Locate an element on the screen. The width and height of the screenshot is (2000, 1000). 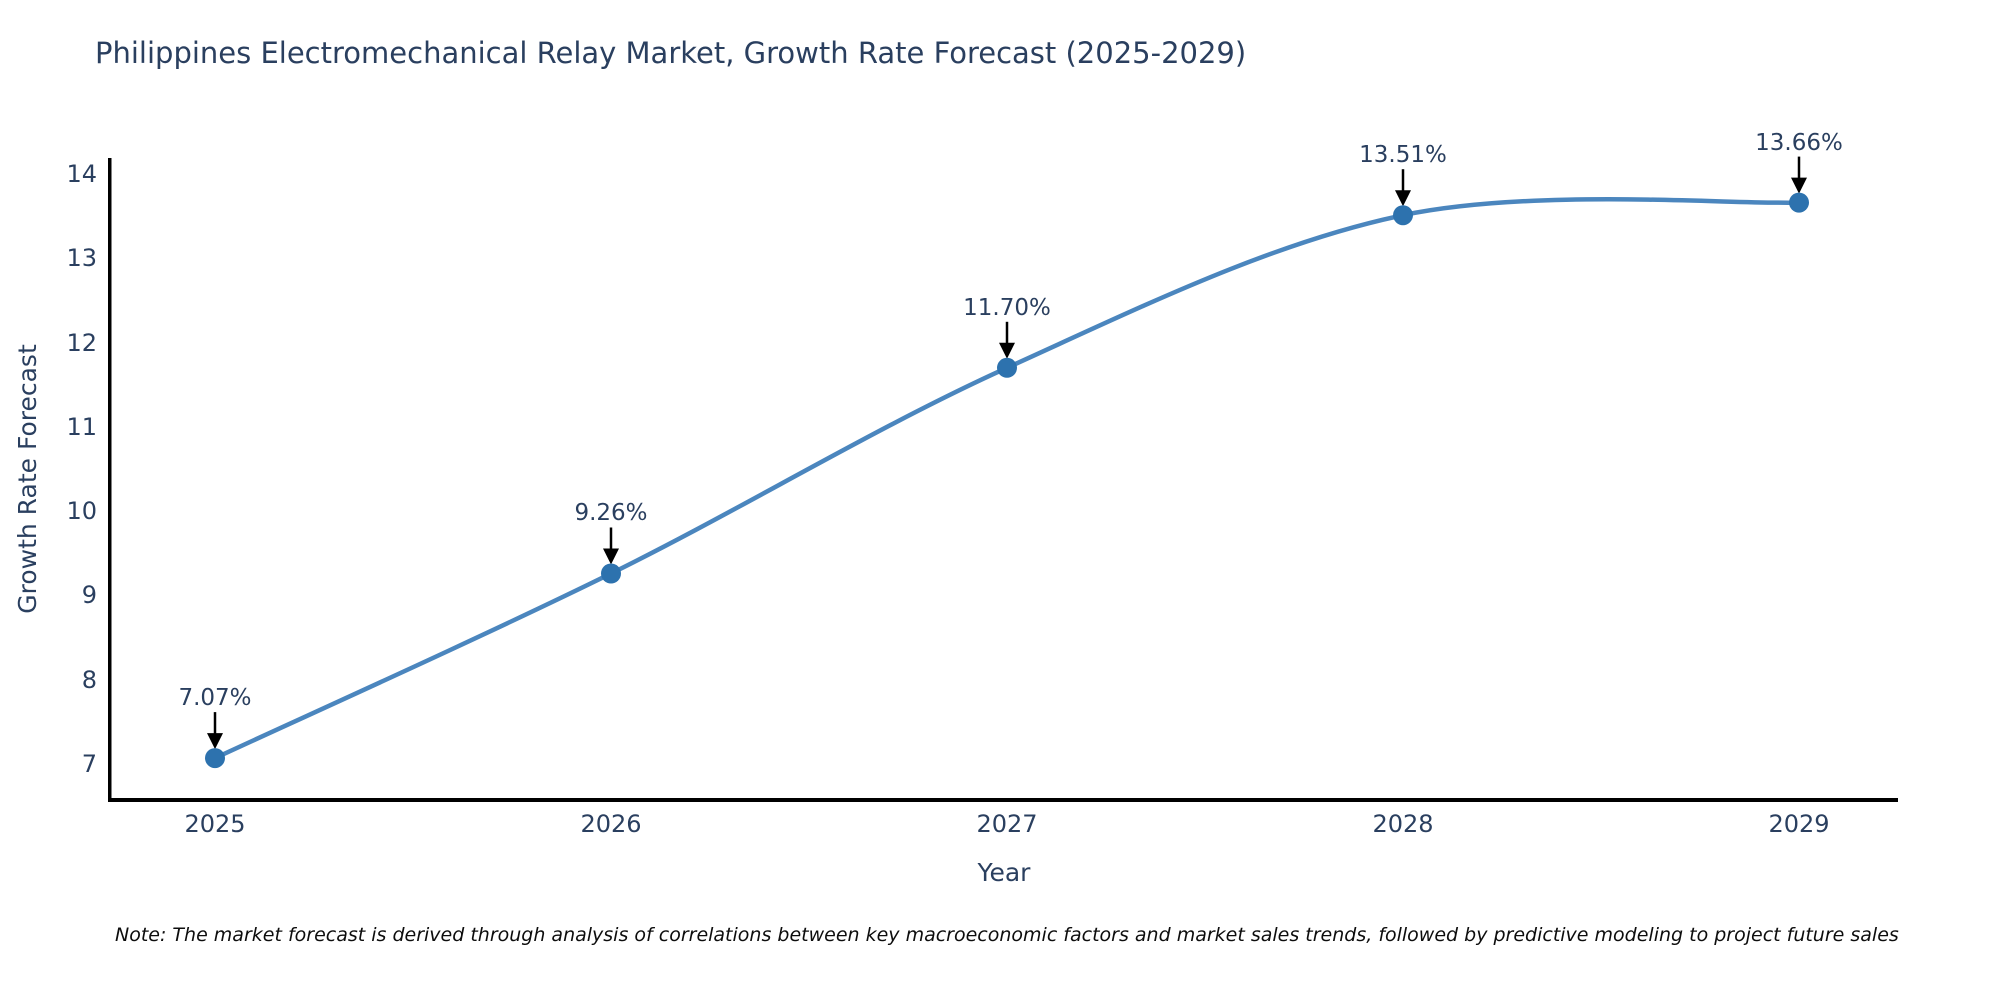
point-value-annotation: 13.66% is located at coordinates (1799, 143).